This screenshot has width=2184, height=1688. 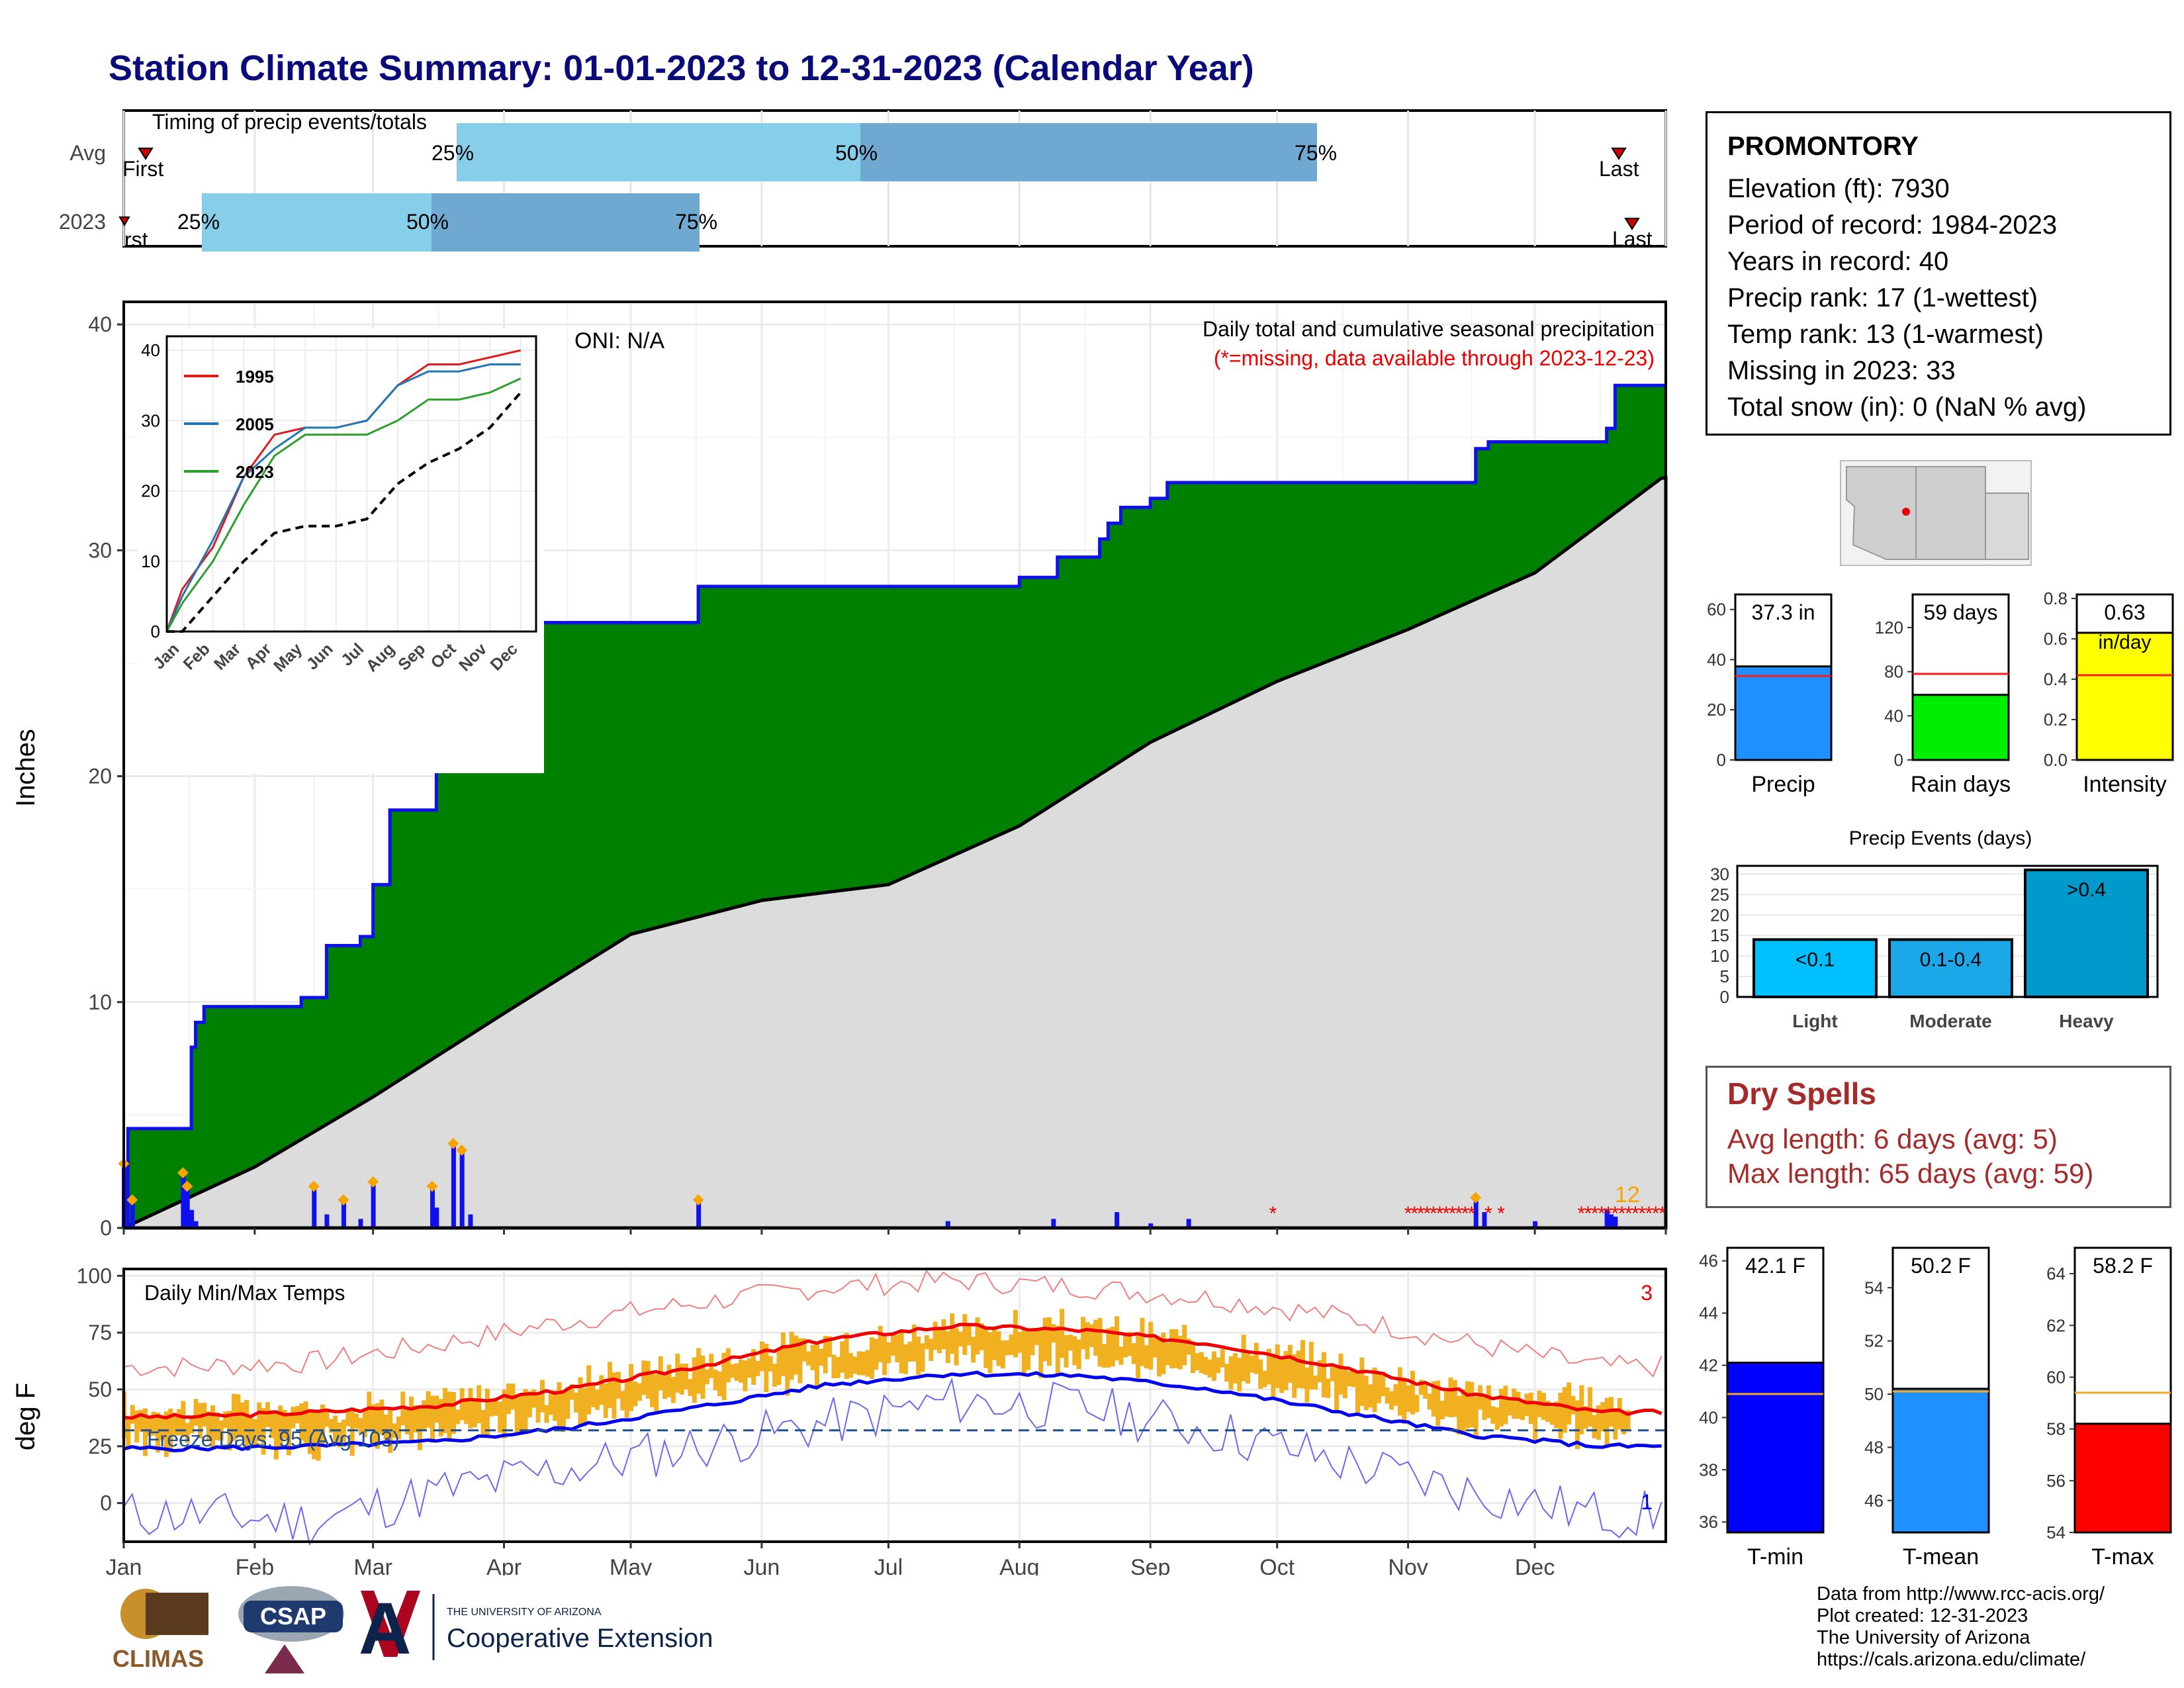 What do you see at coordinates (2122, 1478) in the screenshot?
I see `summary-bar-fill` at bounding box center [2122, 1478].